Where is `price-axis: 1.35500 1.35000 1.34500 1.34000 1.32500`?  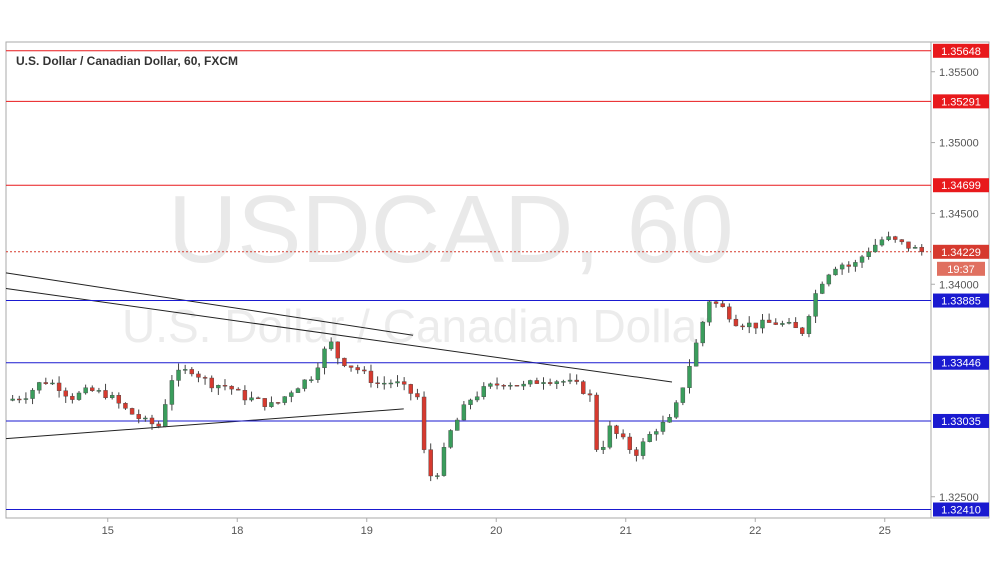
price-axis: 1.35500 1.35000 1.34500 1.34000 1.32500 is located at coordinates (955, 285).